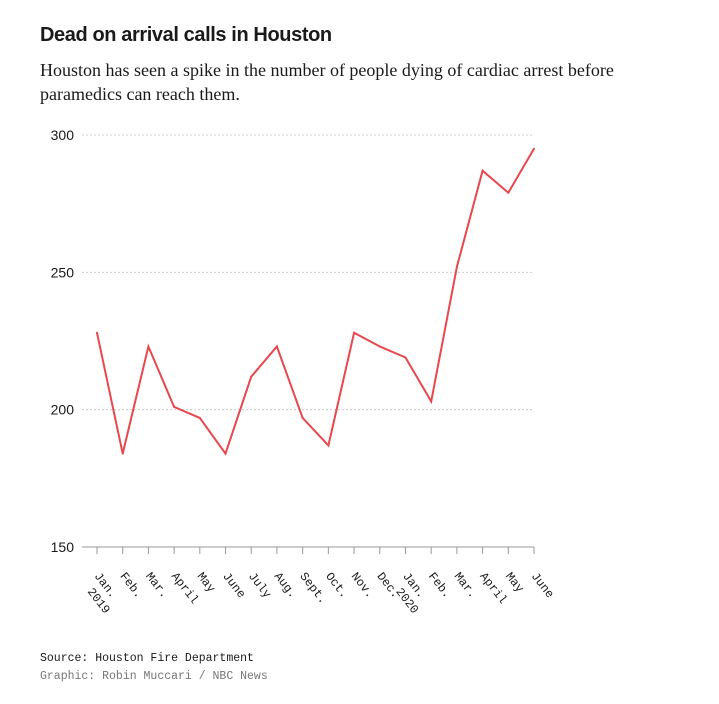 The image size is (719, 704). Describe the element at coordinates (63, 341) in the screenshot. I see `y-axis-tick-labels: 150 200 250 300` at that location.